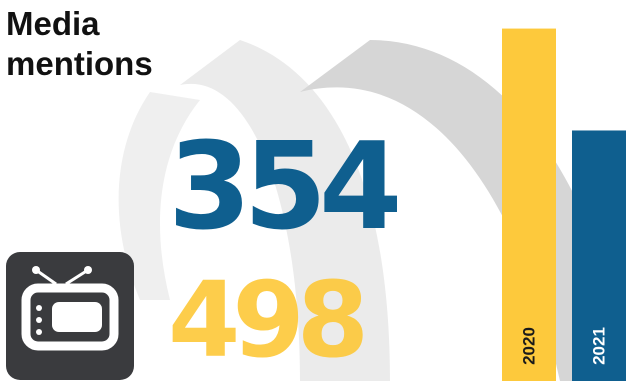  What do you see at coordinates (529, 204) in the screenshot?
I see `bar-2020` at bounding box center [529, 204].